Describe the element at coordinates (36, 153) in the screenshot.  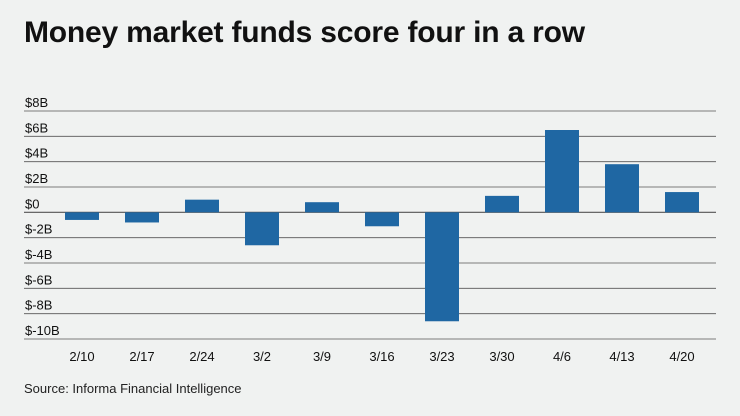
I see `y-tick-label: $4B` at that location.